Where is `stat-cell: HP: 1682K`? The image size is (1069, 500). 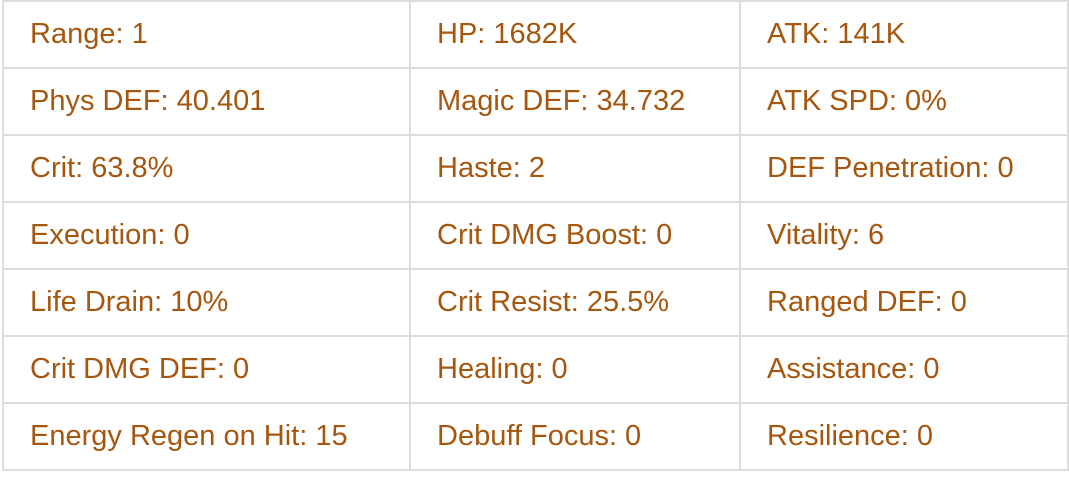
stat-cell: HP: 1682K is located at coordinates (575, 34).